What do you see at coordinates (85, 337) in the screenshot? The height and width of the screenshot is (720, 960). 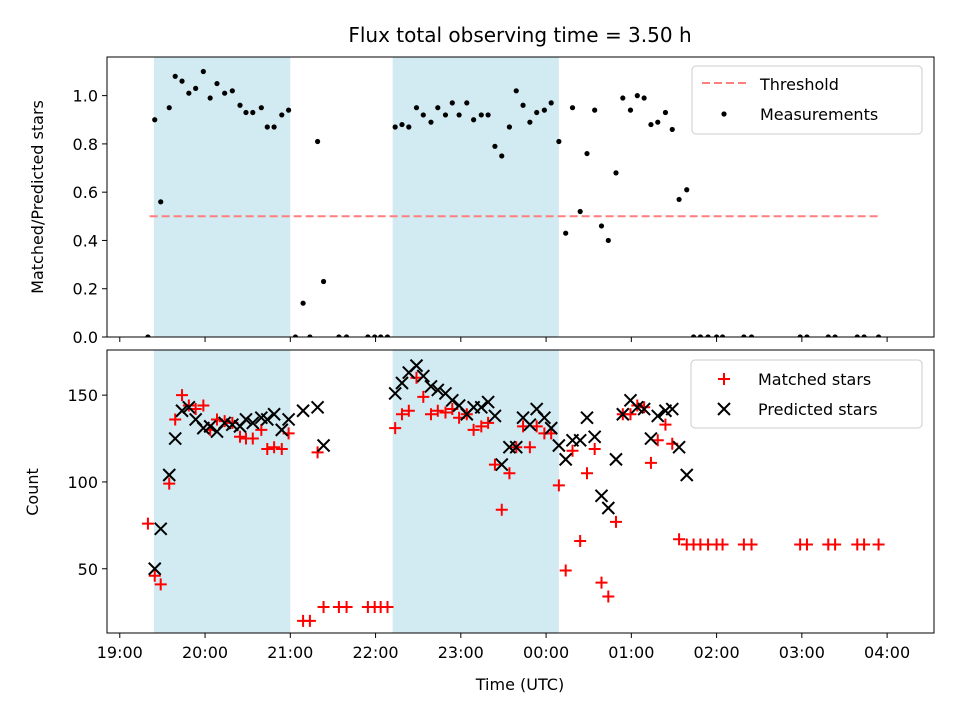 I see `ratio-y-tick-label: 0.0` at bounding box center [85, 337].